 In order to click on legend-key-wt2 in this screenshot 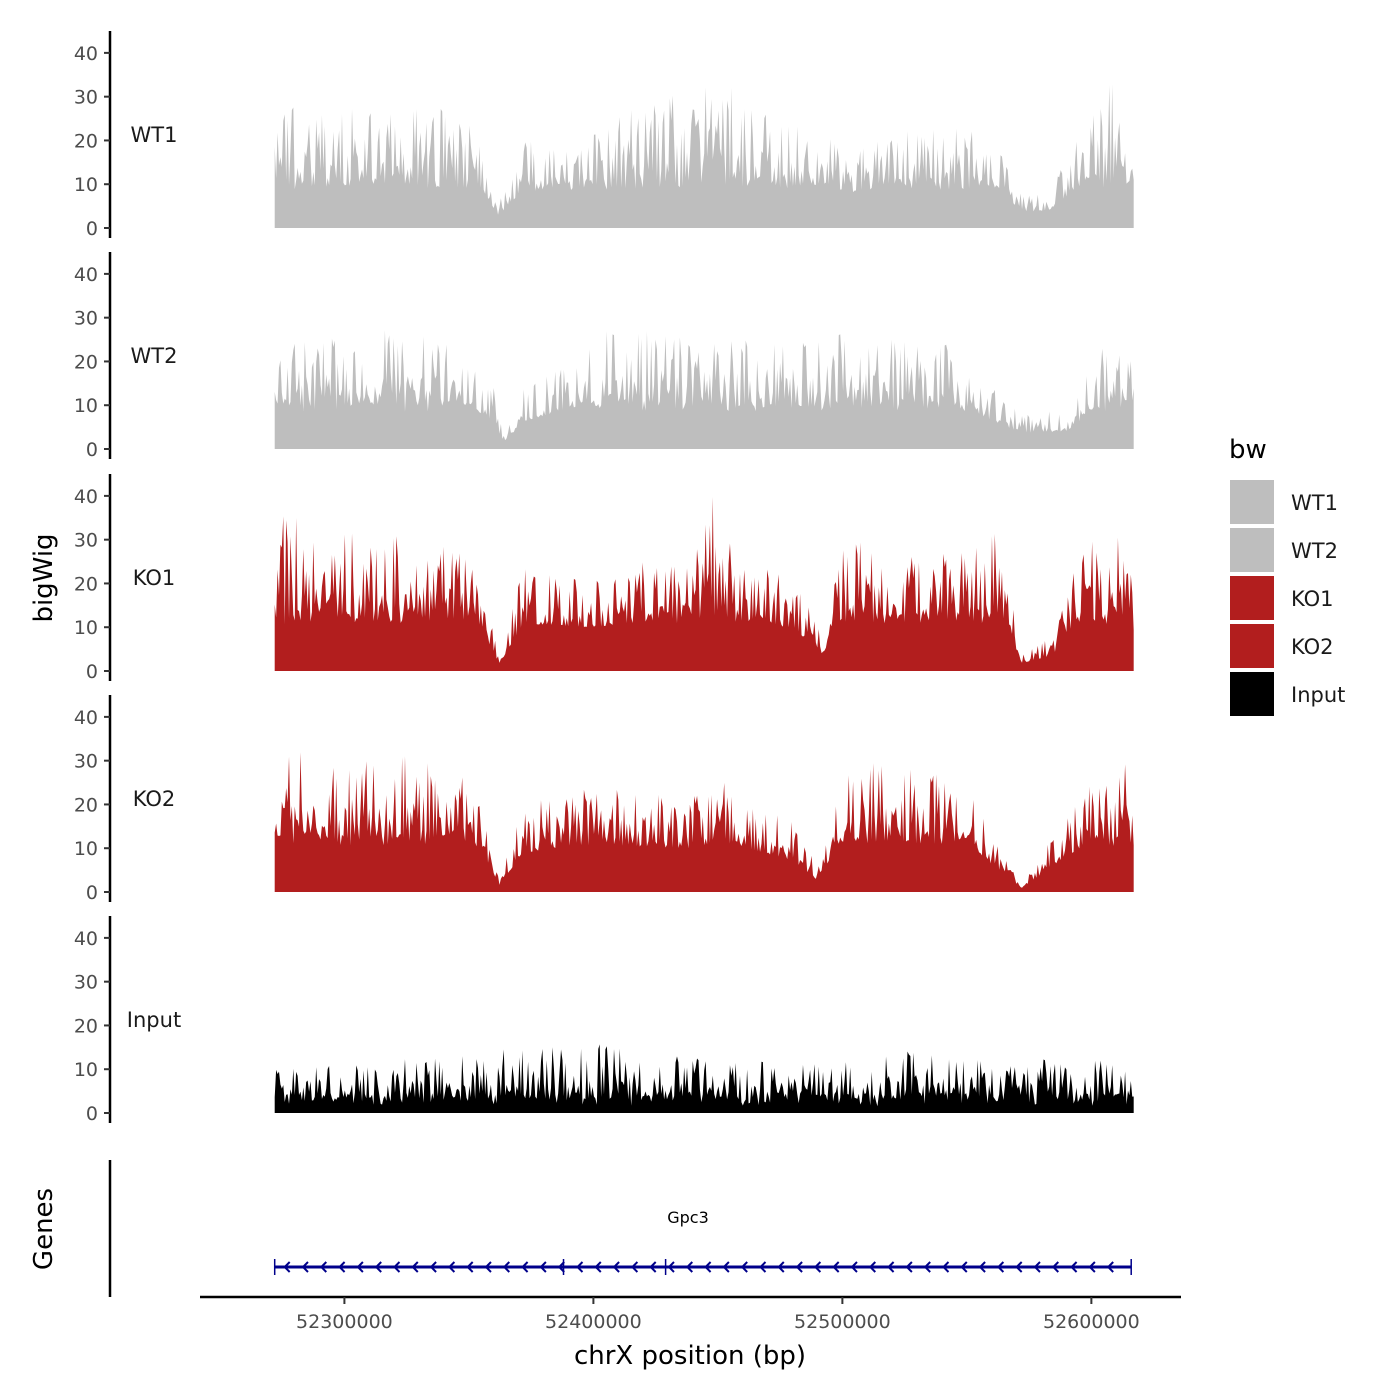, I will do `click(1252, 550)`.